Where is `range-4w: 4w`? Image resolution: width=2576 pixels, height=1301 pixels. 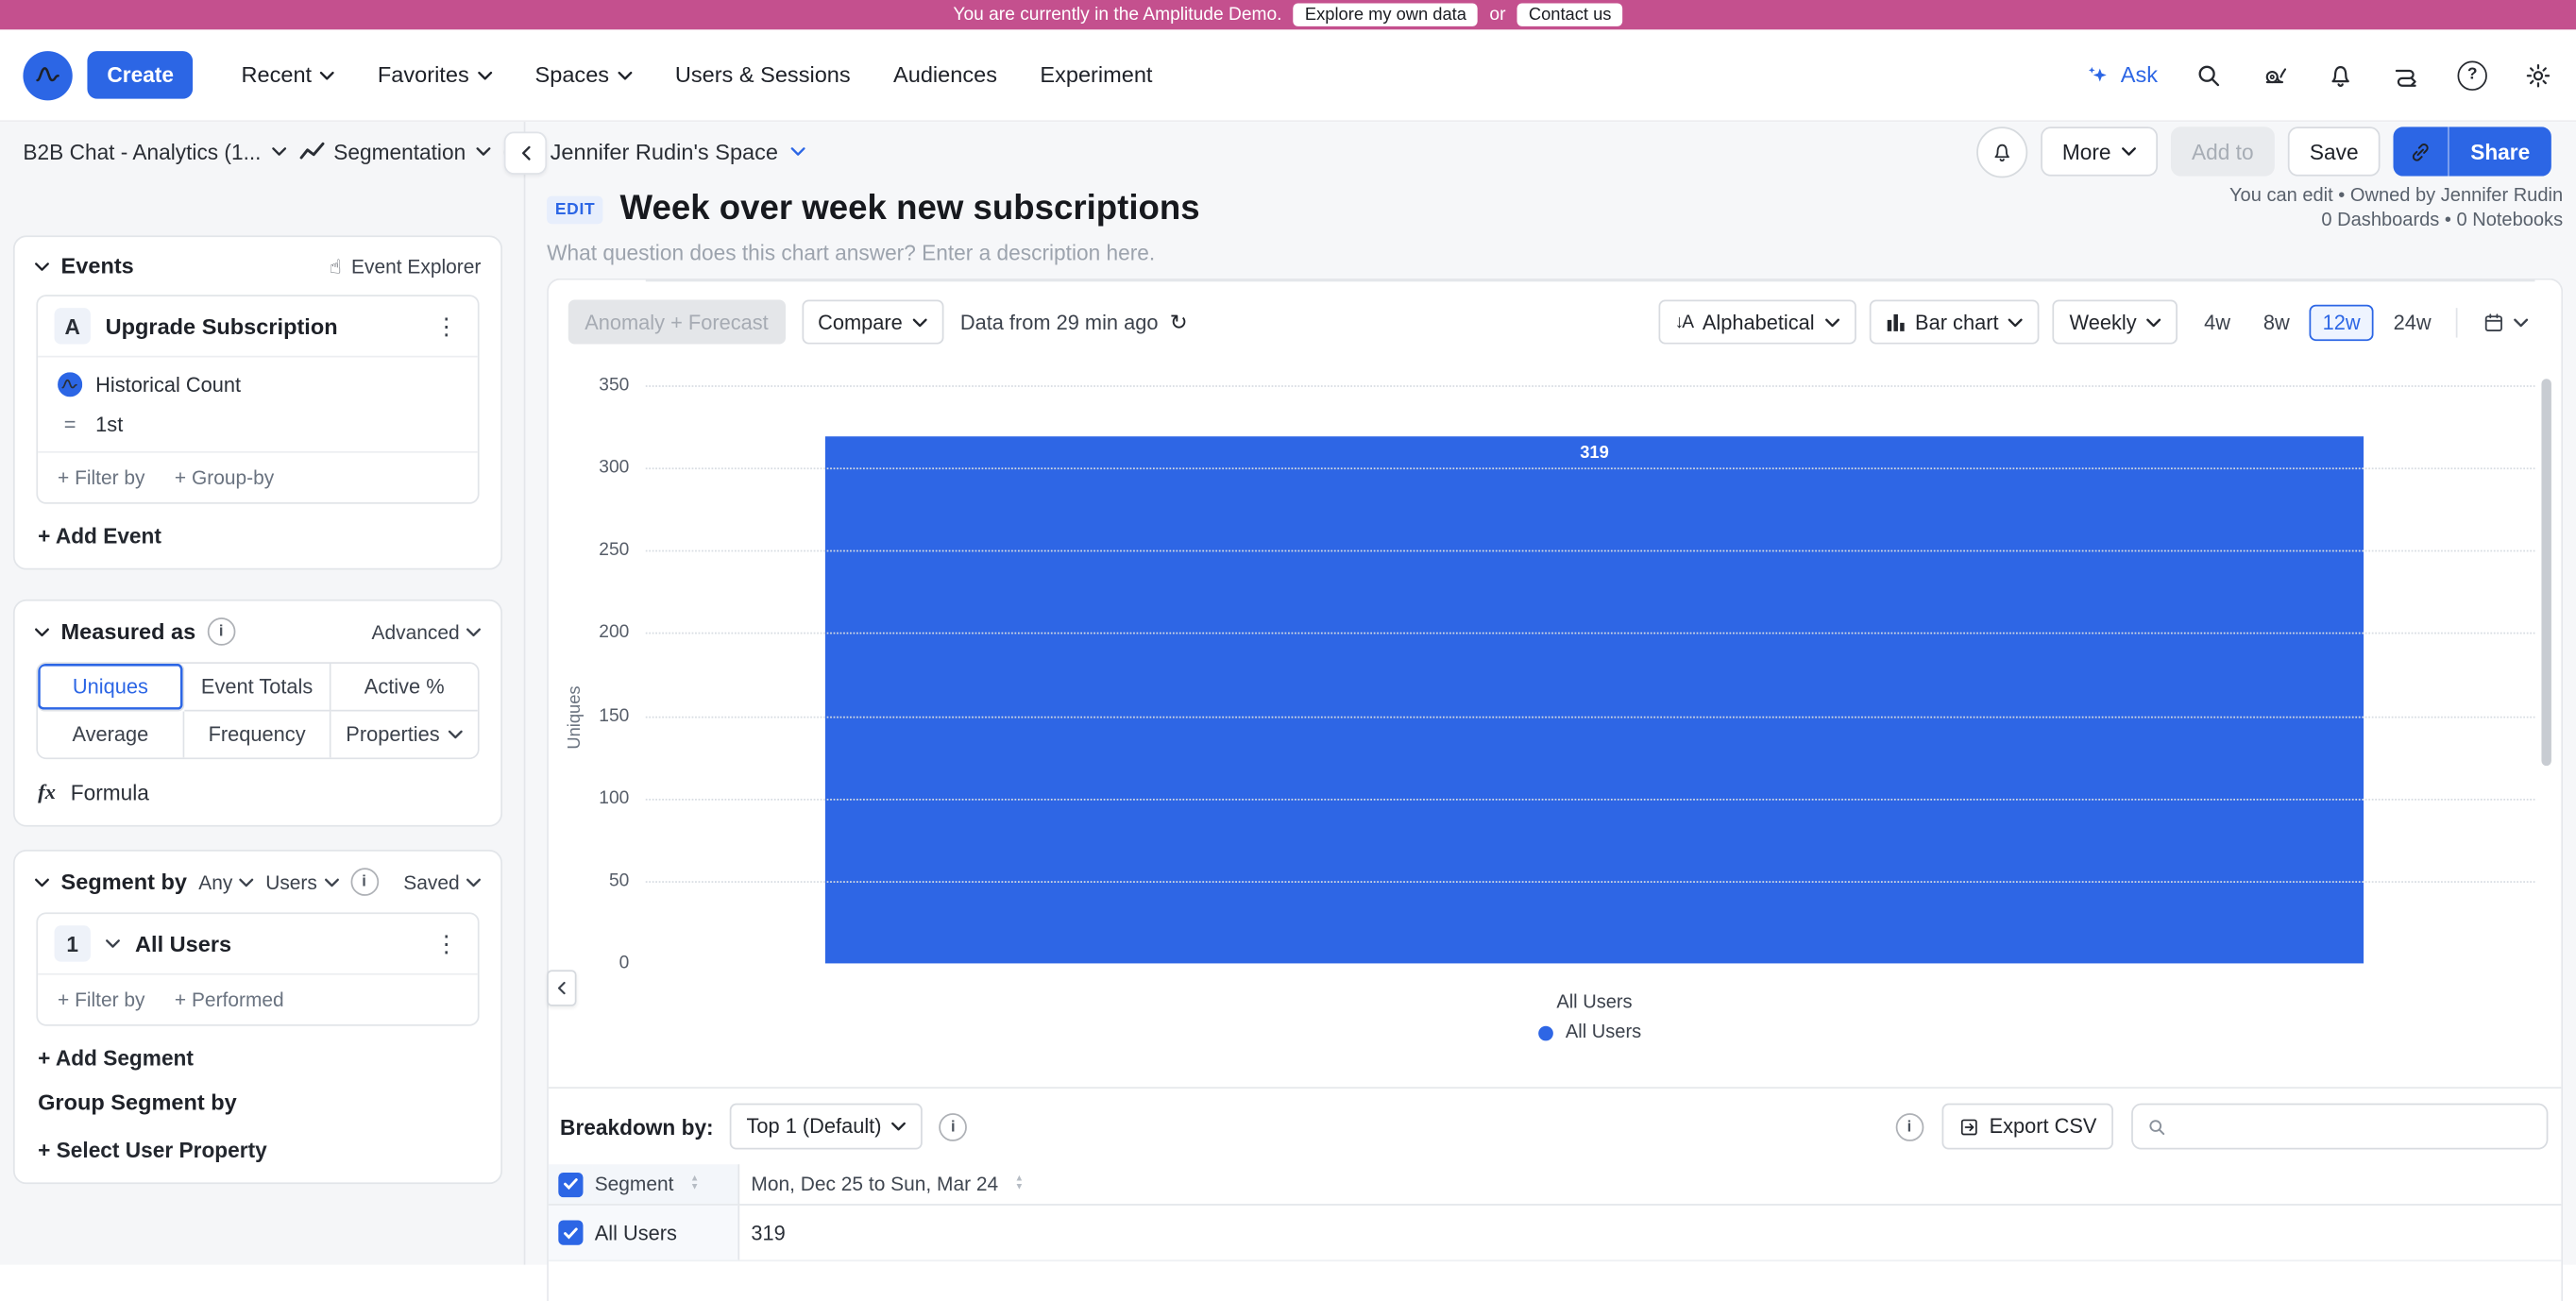 range-4w: 4w is located at coordinates (2217, 322).